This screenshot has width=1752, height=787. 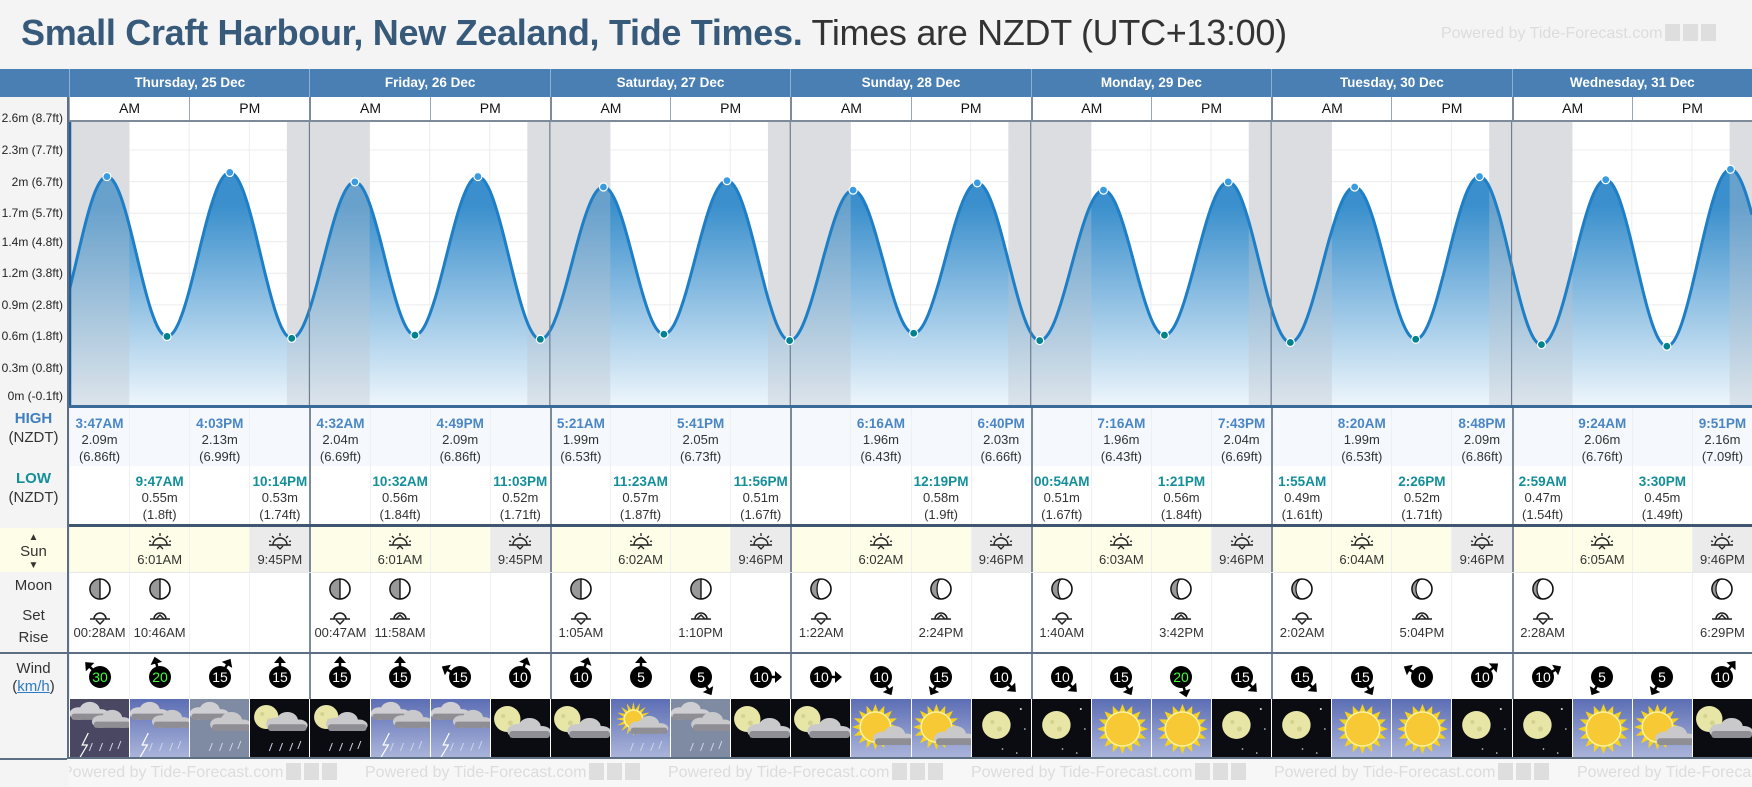 I want to click on wind-label: Wind (km/h), so click(x=33, y=674).